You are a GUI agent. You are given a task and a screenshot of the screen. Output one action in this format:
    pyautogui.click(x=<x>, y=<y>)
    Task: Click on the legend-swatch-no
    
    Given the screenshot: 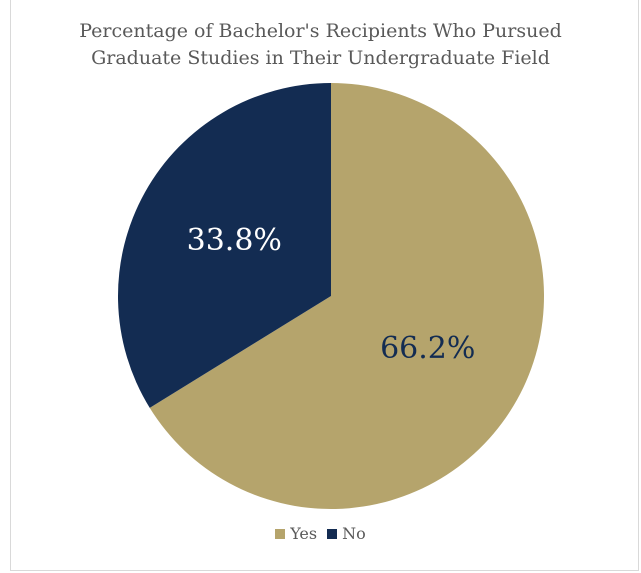 What is the action you would take?
    pyautogui.click(x=332, y=533)
    